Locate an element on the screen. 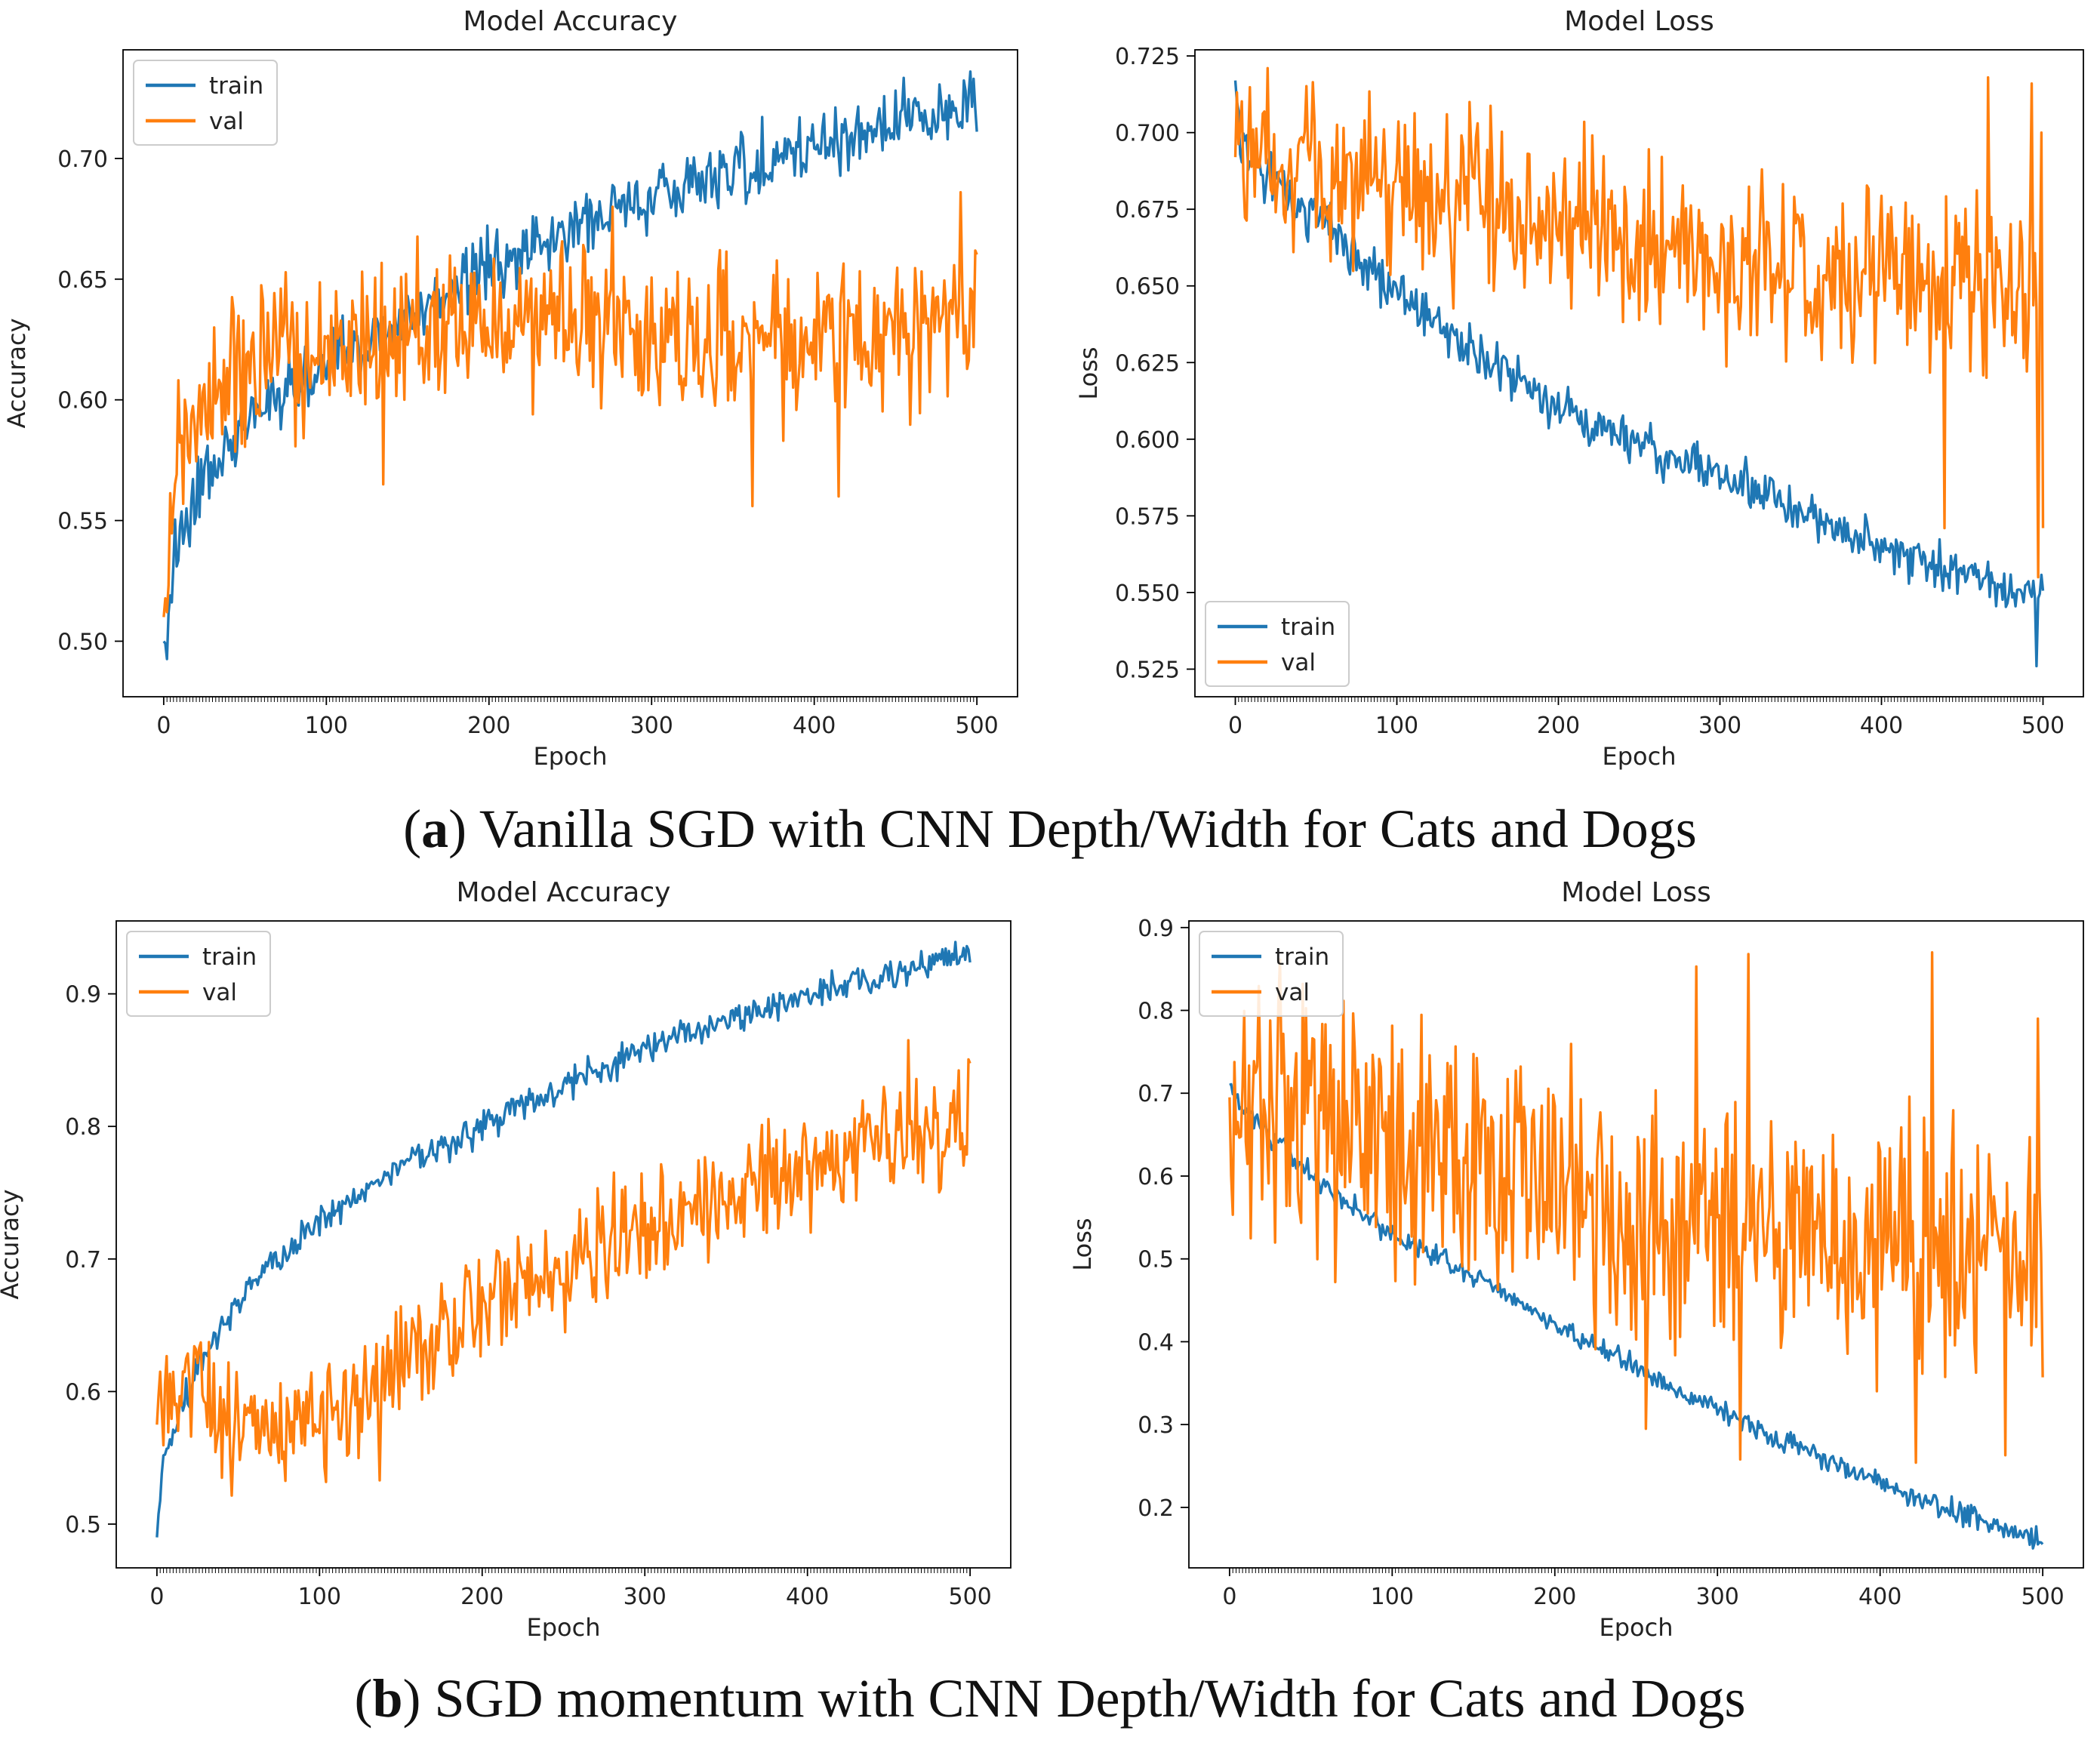 The height and width of the screenshot is (1746, 2100). y-tick-label: 0.60 is located at coordinates (82, 401).